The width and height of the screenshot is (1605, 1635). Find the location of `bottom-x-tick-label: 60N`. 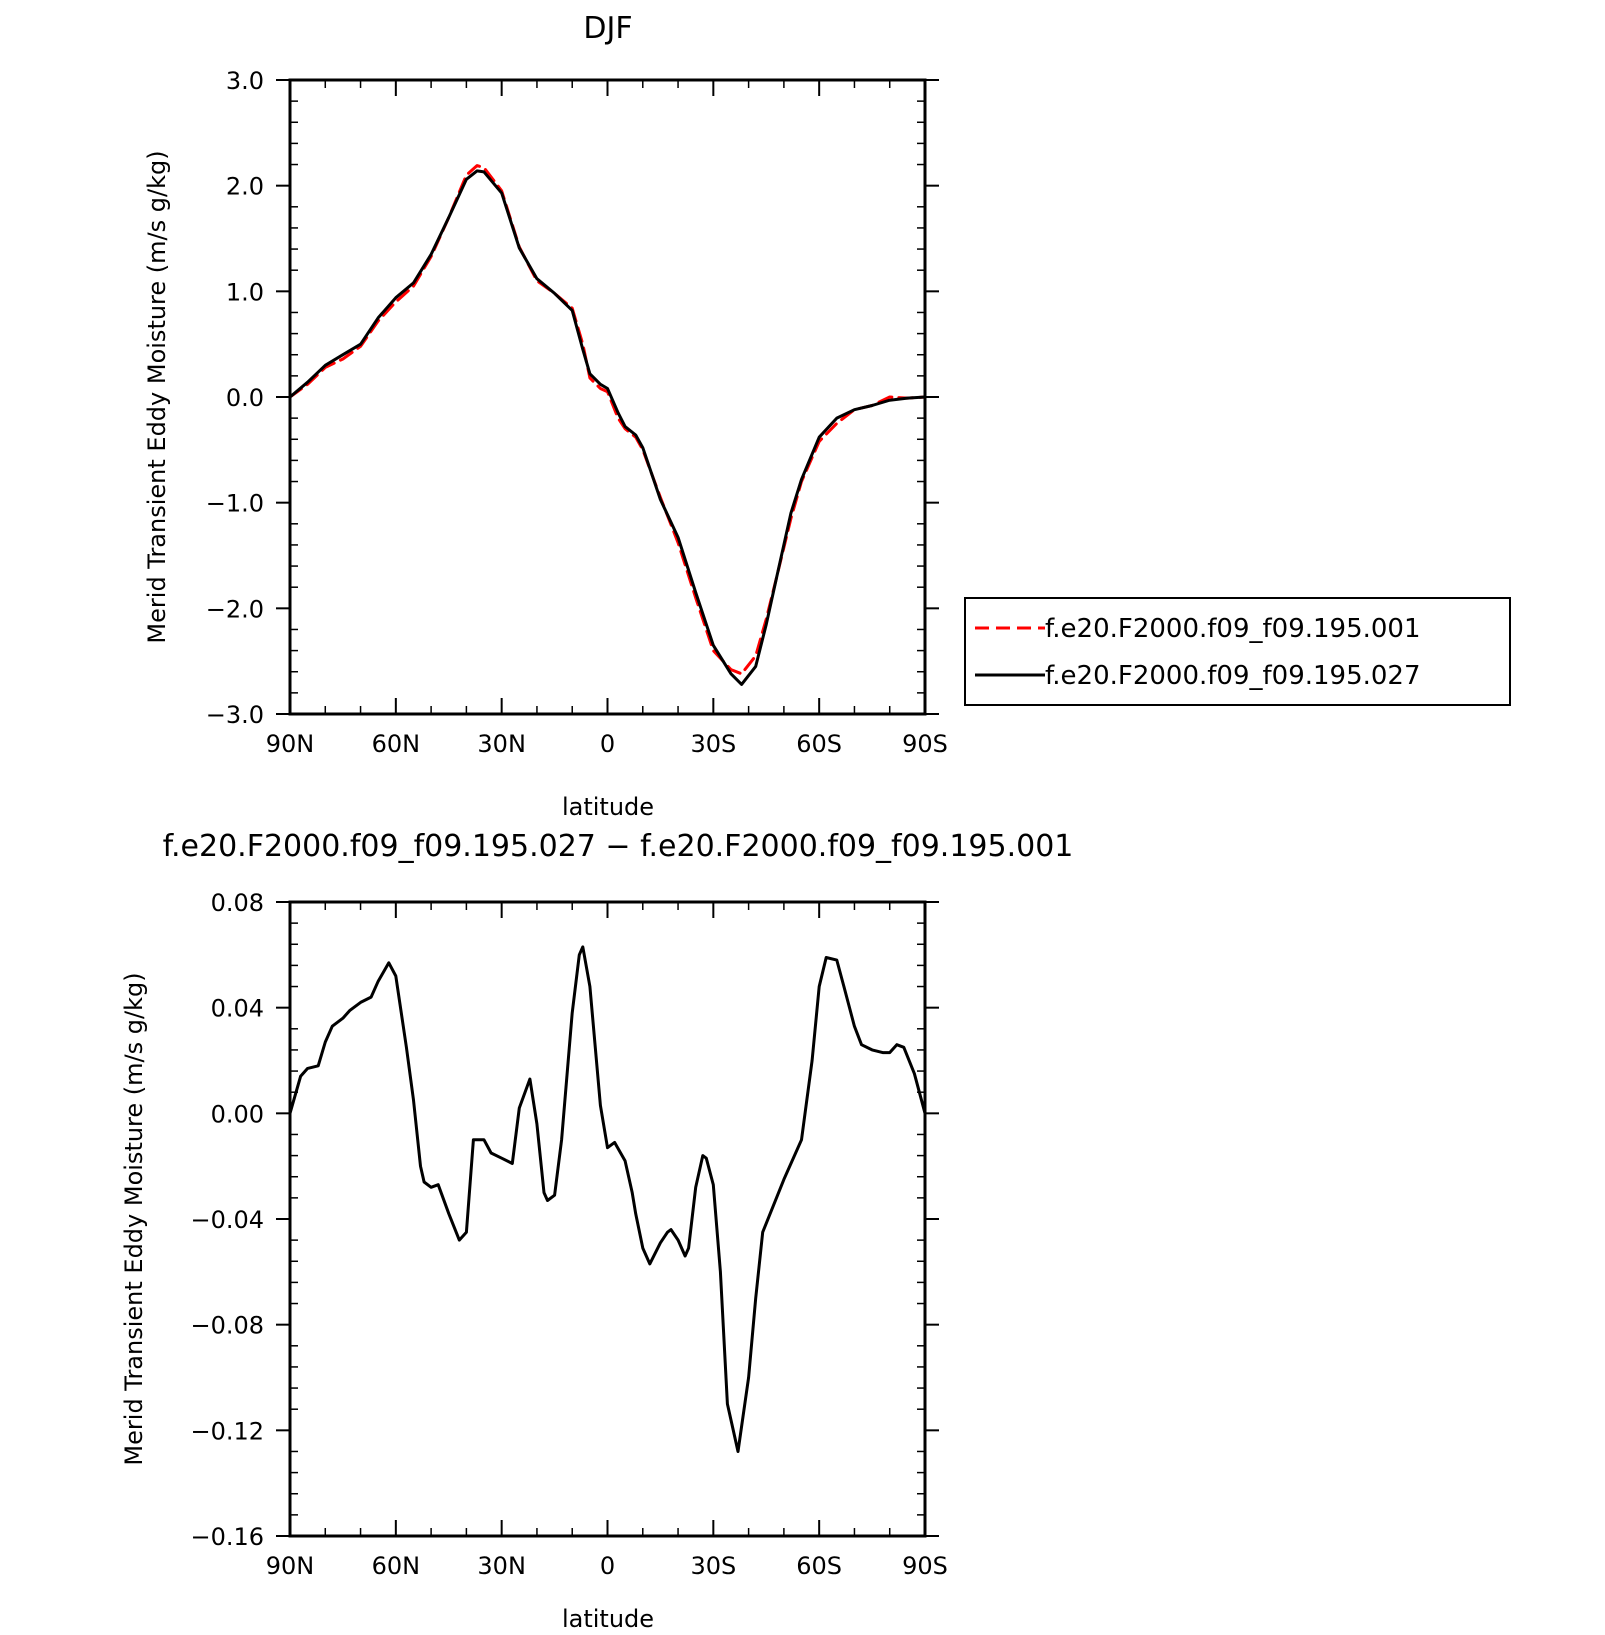

bottom-x-tick-label: 60N is located at coordinates (396, 1566).